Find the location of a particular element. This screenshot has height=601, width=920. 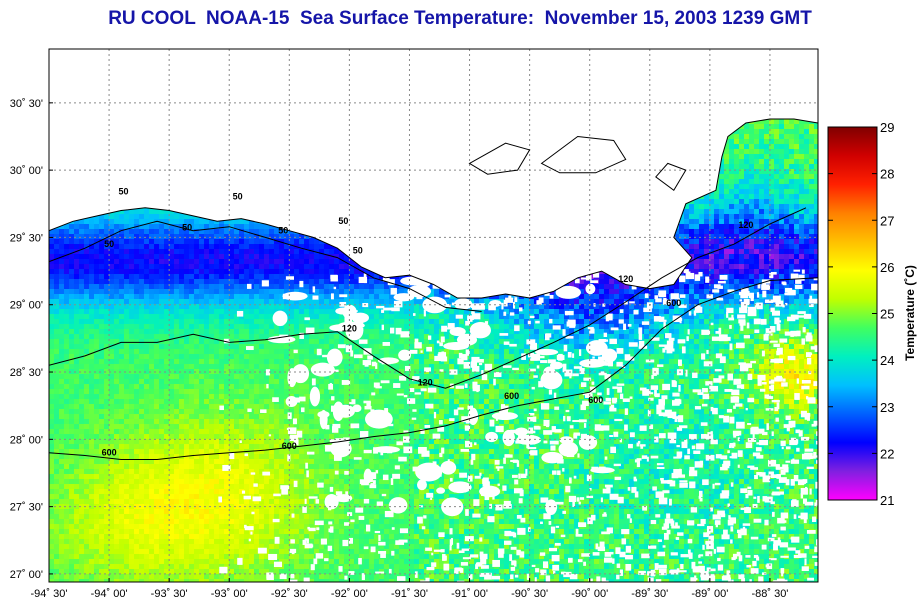

longitude-label: -91˚ 00' is located at coordinates (469, 594).